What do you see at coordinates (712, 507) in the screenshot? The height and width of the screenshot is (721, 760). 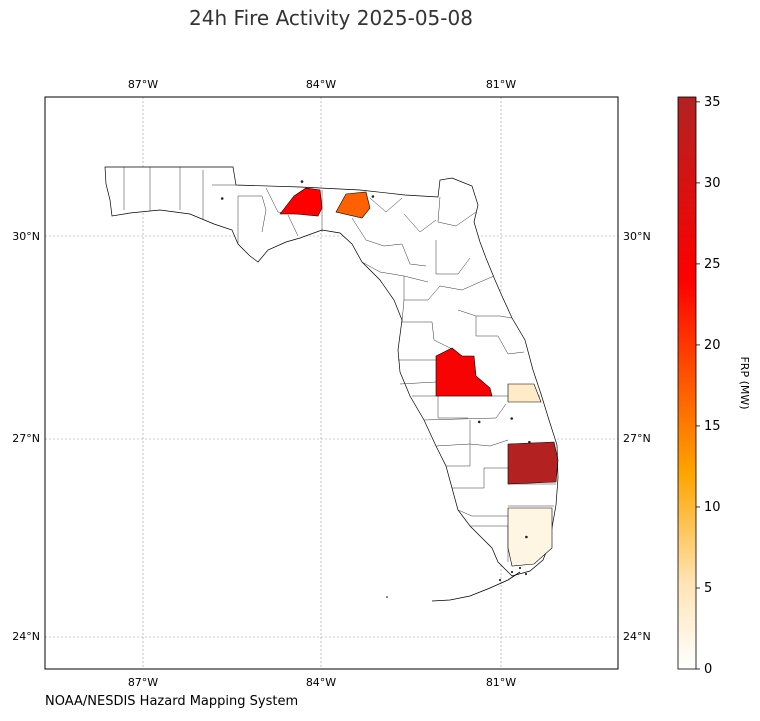 I see `colorbar-tick-label: 10` at bounding box center [712, 507].